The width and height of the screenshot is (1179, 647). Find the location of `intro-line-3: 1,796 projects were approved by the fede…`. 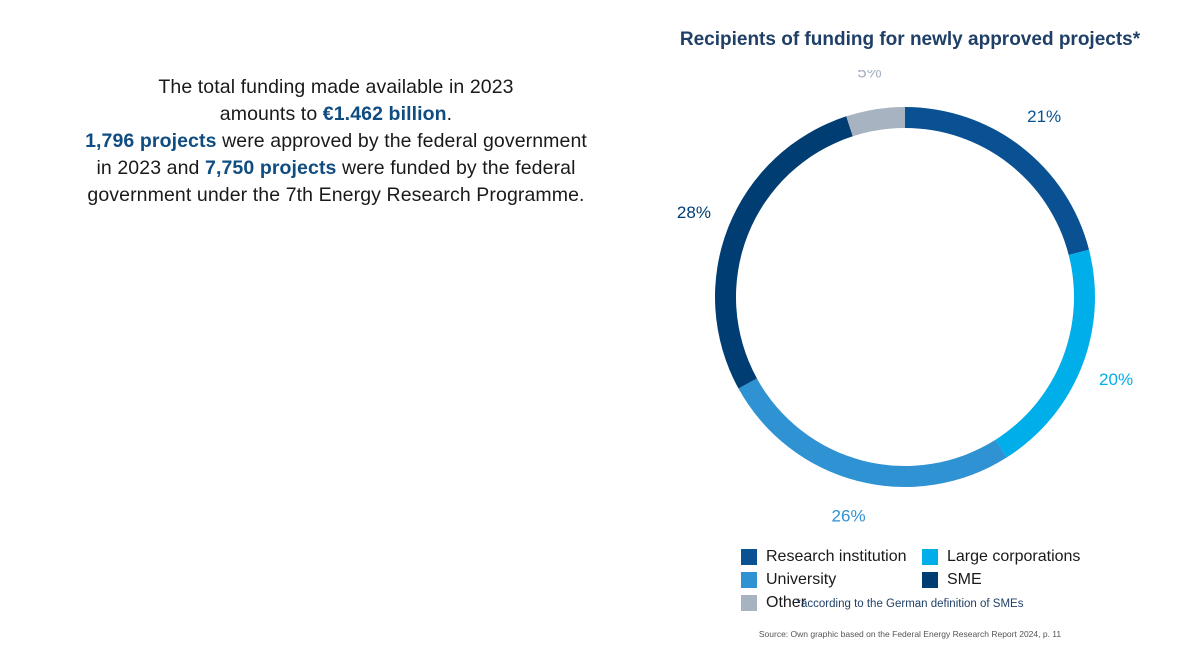

intro-line-3: 1,796 projects were approved by the fede… is located at coordinates (336, 141).